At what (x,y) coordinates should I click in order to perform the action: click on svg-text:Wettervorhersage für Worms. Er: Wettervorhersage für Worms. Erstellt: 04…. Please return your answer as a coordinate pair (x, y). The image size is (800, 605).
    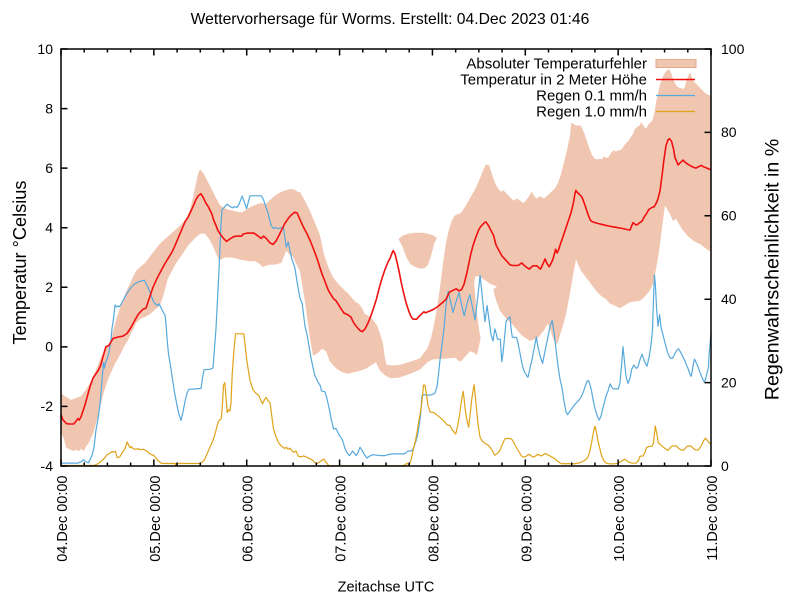
    Looking at the image, I should click on (390, 19).